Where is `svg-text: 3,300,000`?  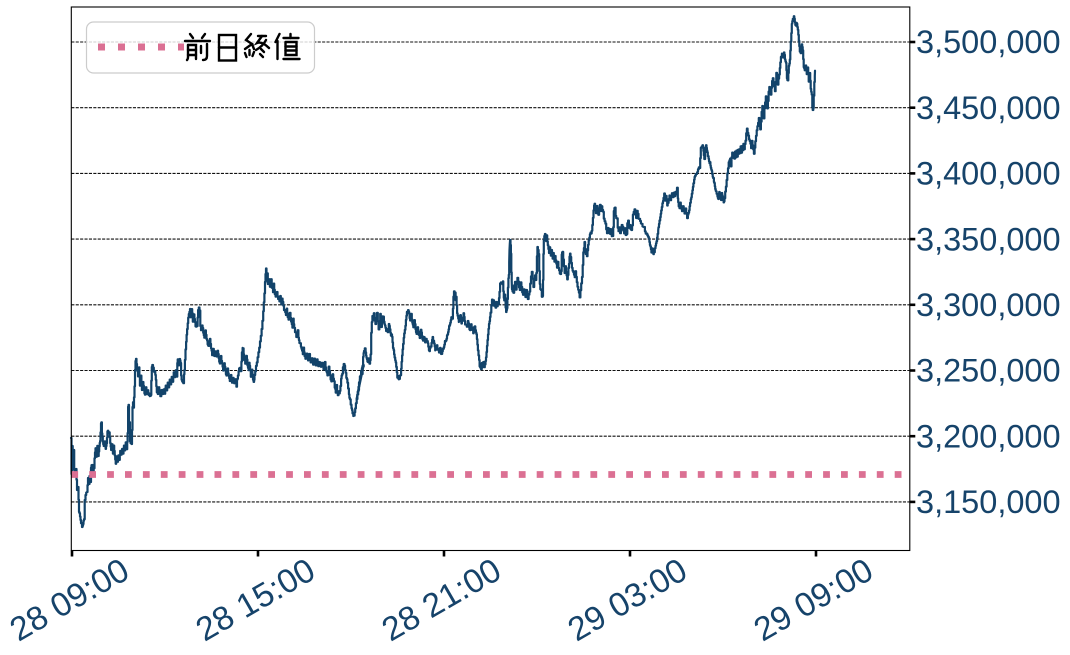 svg-text: 3,300,000 is located at coordinates (988, 305).